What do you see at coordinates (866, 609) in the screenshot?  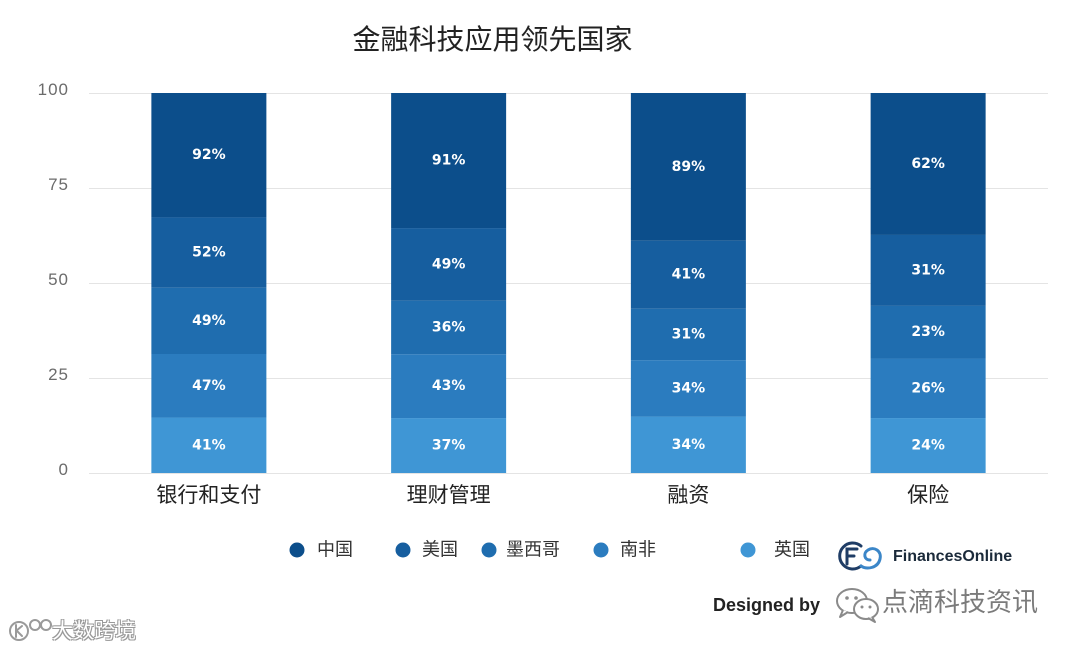 I see `wechat-bubble-small` at bounding box center [866, 609].